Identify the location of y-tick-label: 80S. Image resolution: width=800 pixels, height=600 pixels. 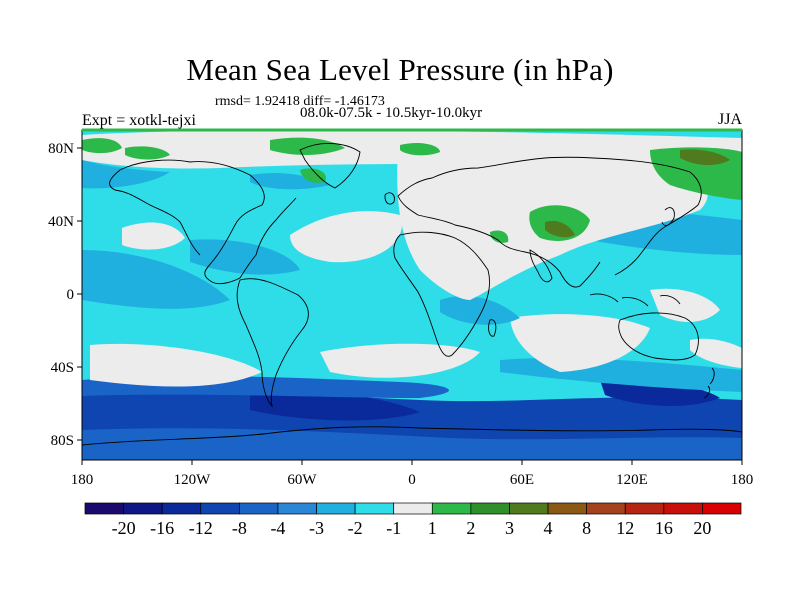
(62, 441).